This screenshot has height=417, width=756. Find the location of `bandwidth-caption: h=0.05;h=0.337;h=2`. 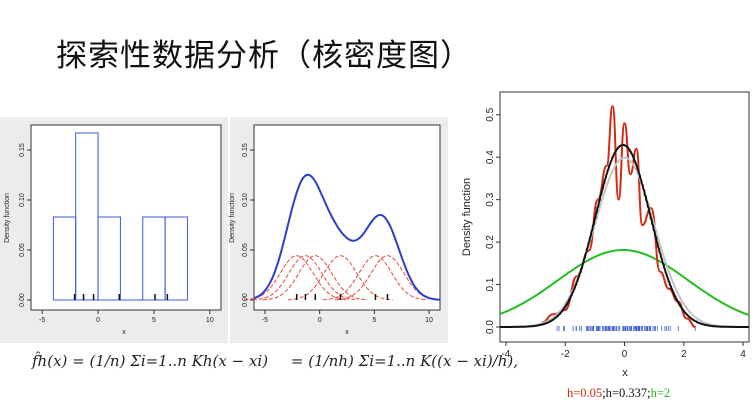

bandwidth-caption: h=0.05;h=0.337;h=2 is located at coordinates (618, 393).